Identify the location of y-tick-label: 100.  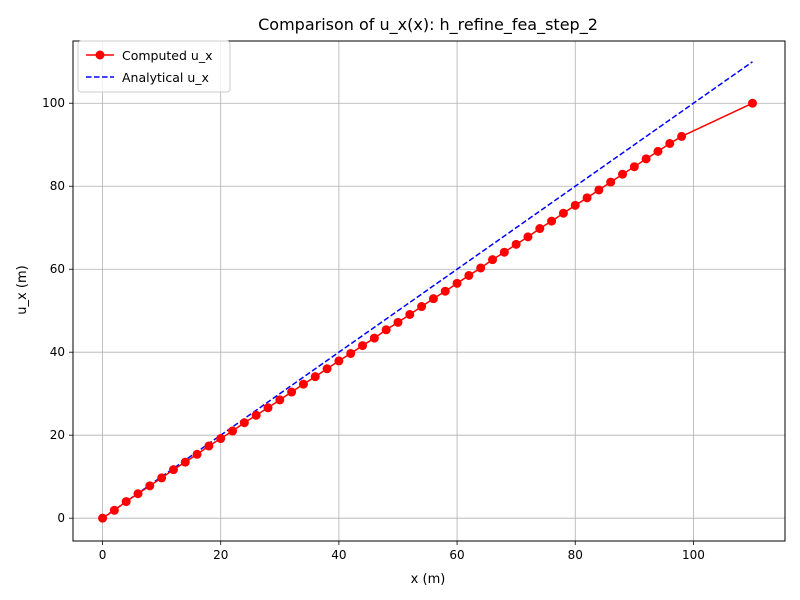
(53, 103).